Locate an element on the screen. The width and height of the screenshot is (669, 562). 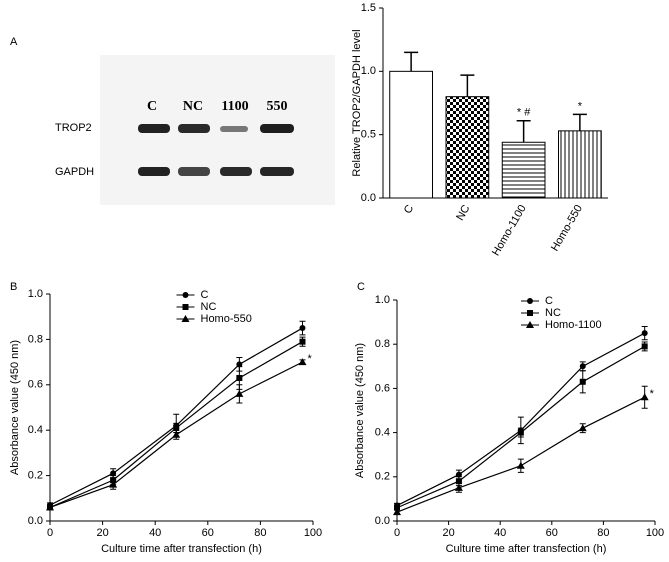
x-tick-label: C is located at coordinates (409, 209).